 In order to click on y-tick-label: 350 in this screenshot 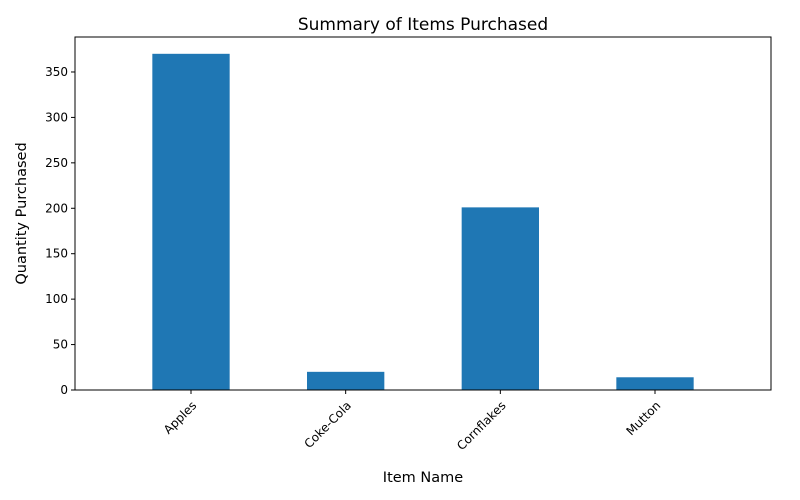, I will do `click(56, 72)`.